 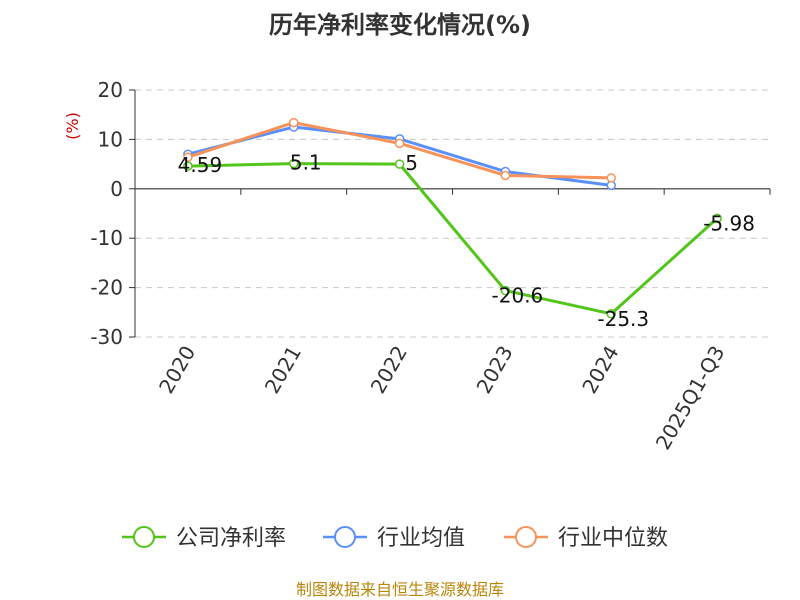 I want to click on legend-item: 行业中位数, so click(x=586, y=538).